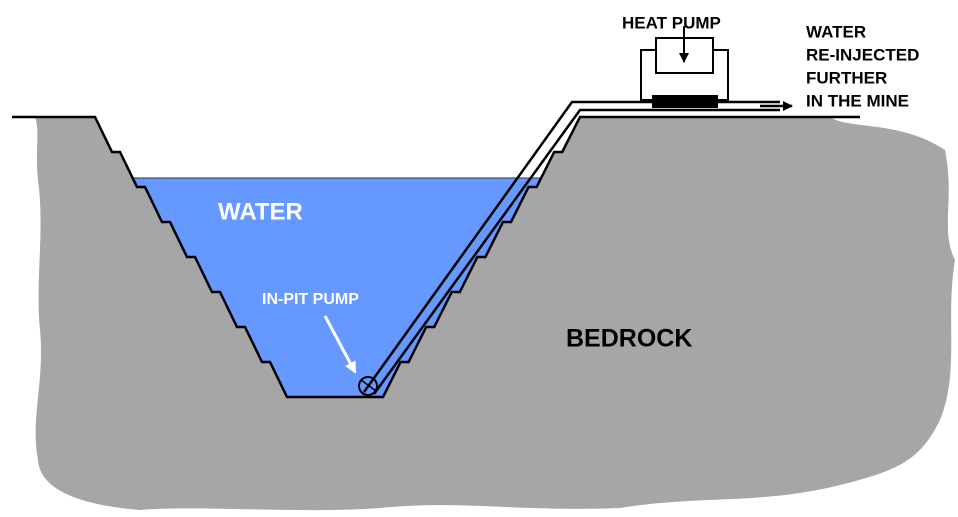 This screenshot has width=958, height=517. I want to click on heat-pump-label: HEAT PUMP, so click(671, 22).